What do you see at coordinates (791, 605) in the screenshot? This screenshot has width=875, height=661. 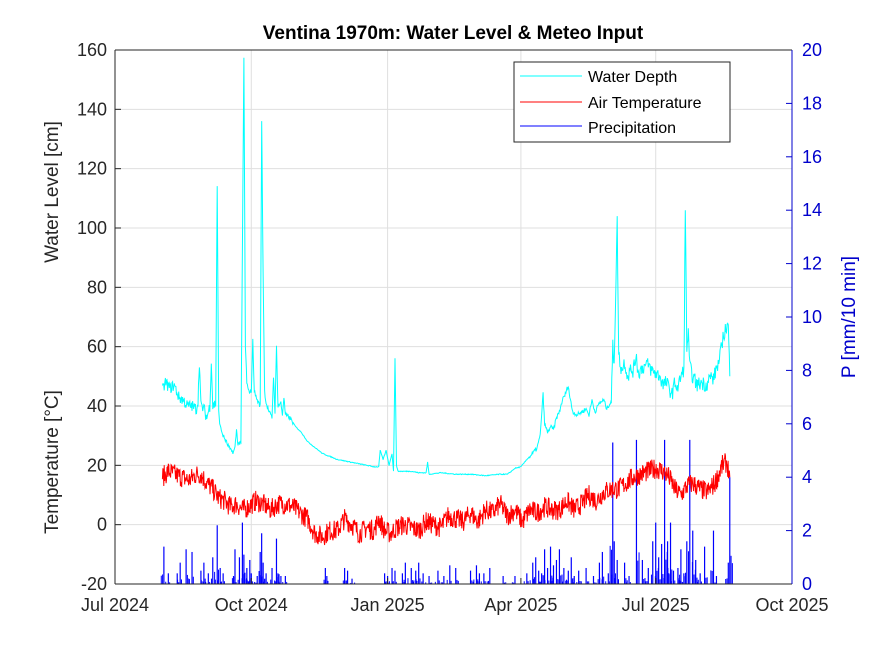 I see `x-tick-label: Oct 2025` at bounding box center [791, 605].